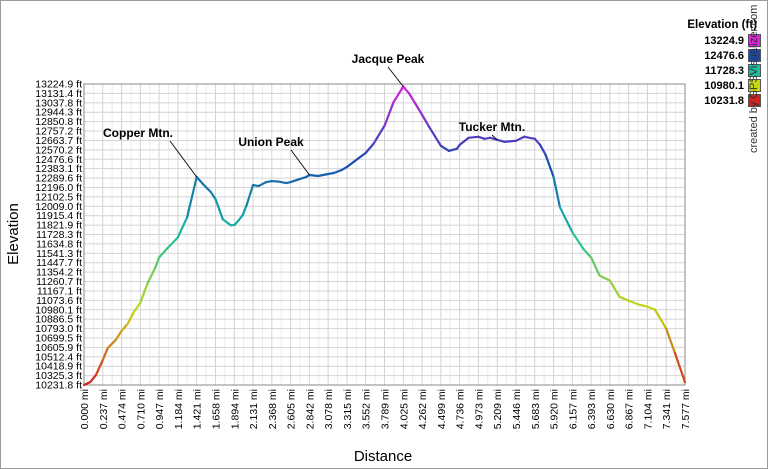  What do you see at coordinates (59, 235) in the screenshot?
I see `y-tick-label: 11728.3 ft` at bounding box center [59, 235].